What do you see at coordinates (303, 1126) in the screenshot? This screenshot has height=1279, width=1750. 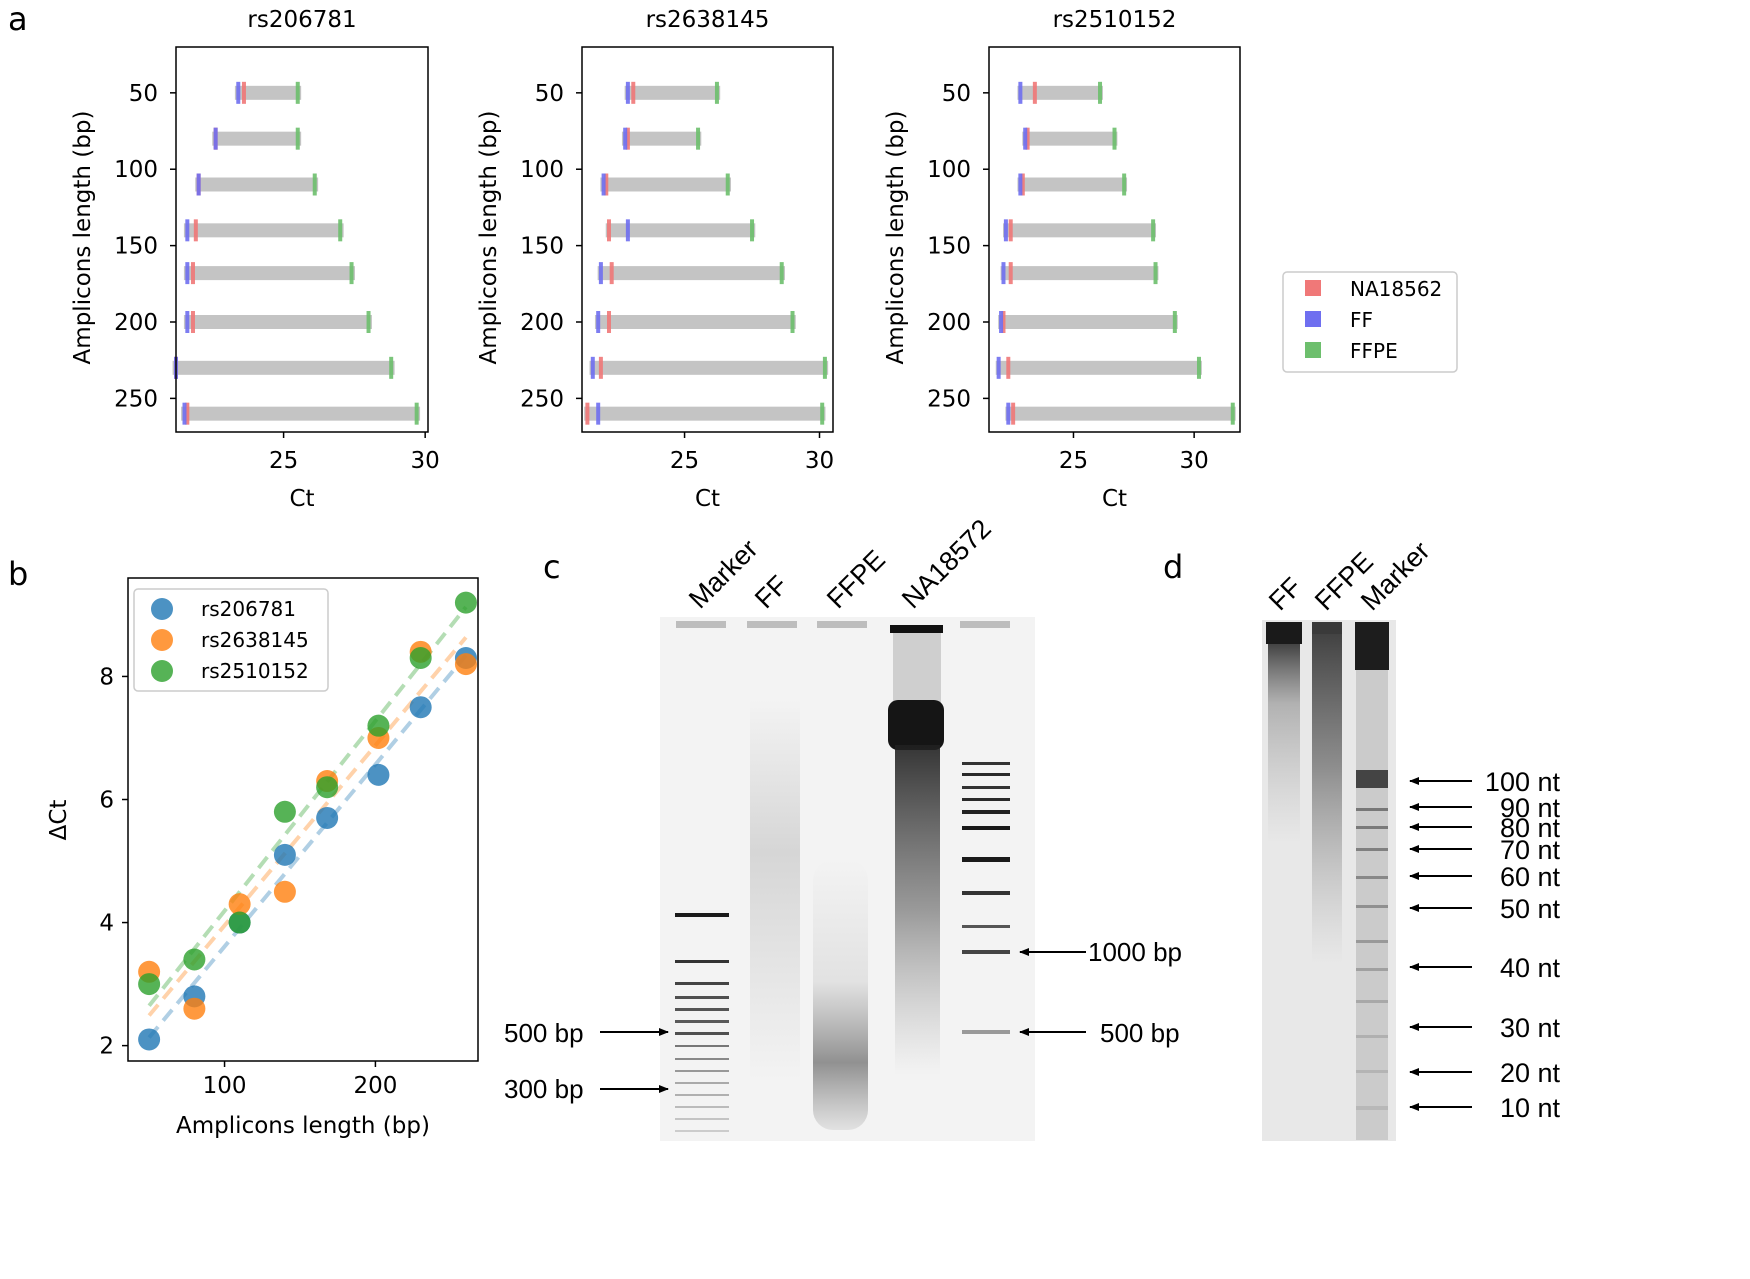 I see `x-axis-label: Amplicons length (bp)` at bounding box center [303, 1126].